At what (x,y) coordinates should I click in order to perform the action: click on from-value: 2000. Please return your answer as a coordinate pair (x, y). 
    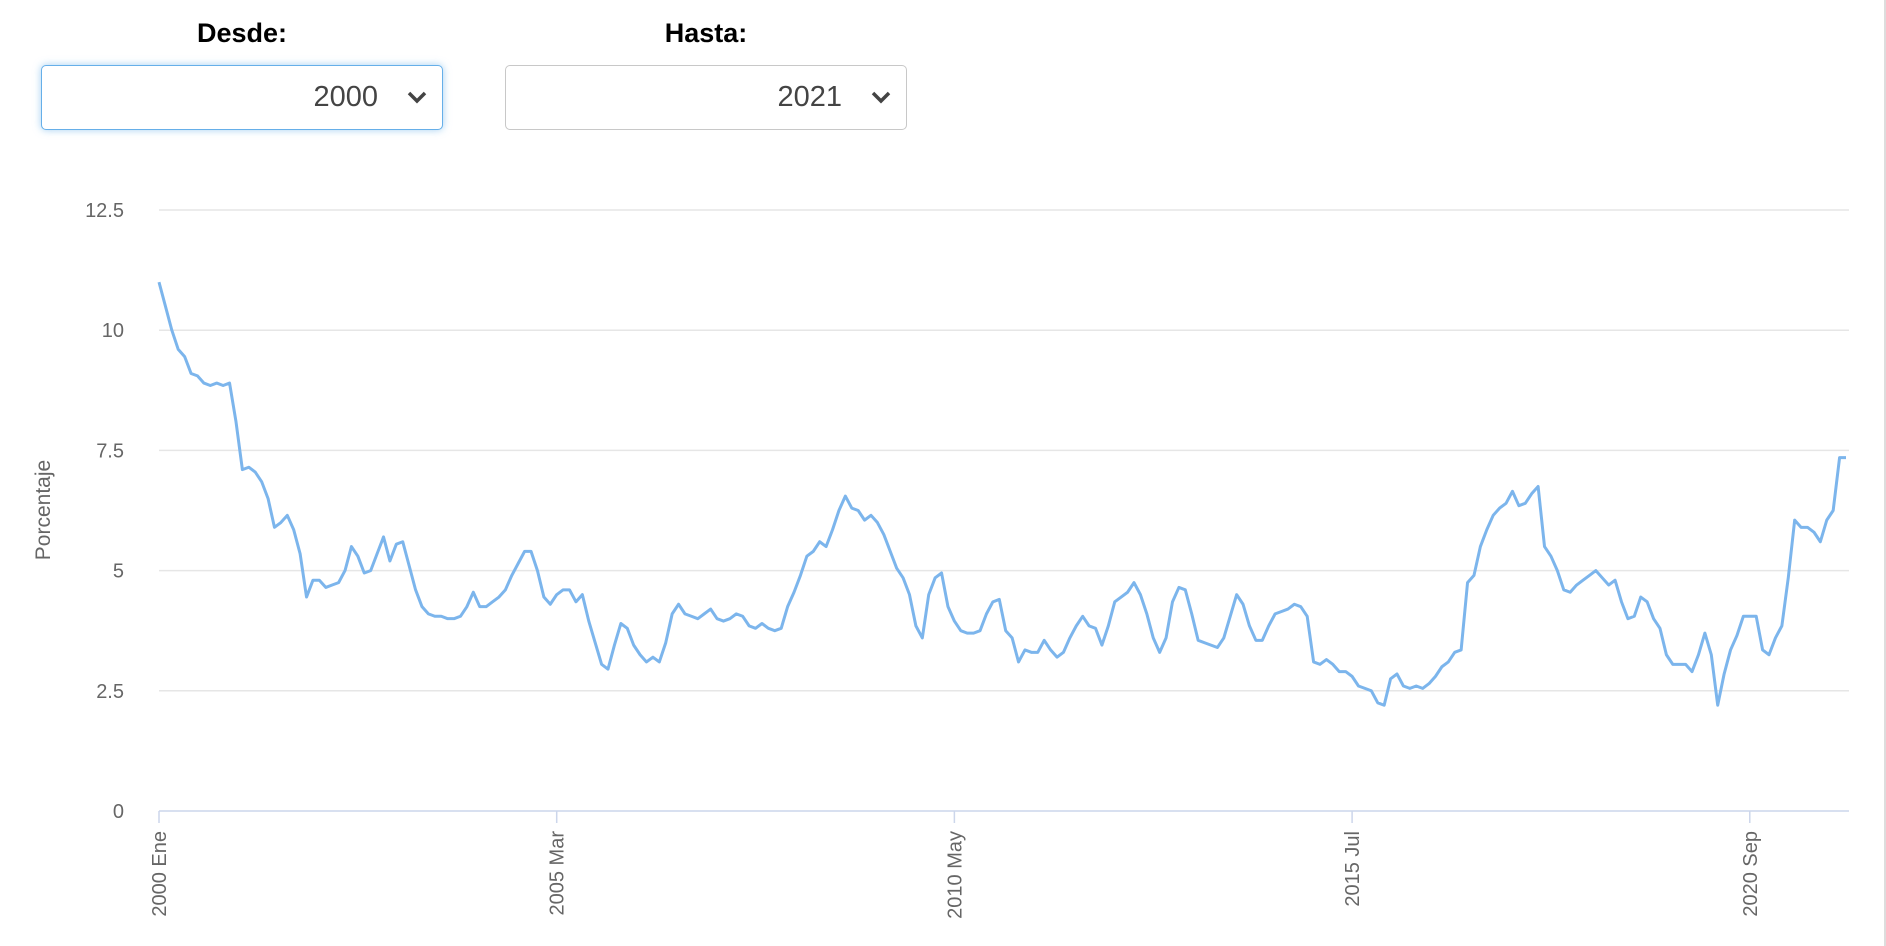
    Looking at the image, I should click on (345, 97).